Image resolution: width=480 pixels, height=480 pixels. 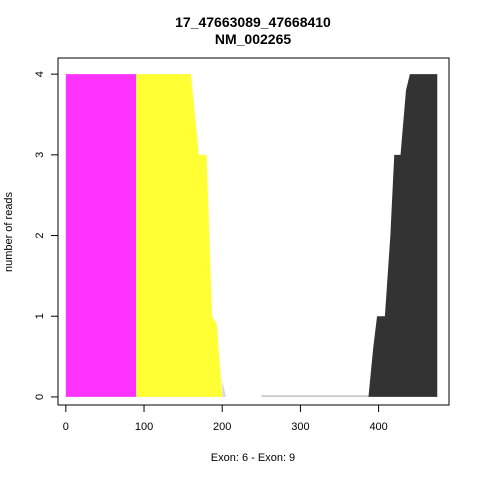 I want to click on x-tick-label: 100, so click(x=144, y=427).